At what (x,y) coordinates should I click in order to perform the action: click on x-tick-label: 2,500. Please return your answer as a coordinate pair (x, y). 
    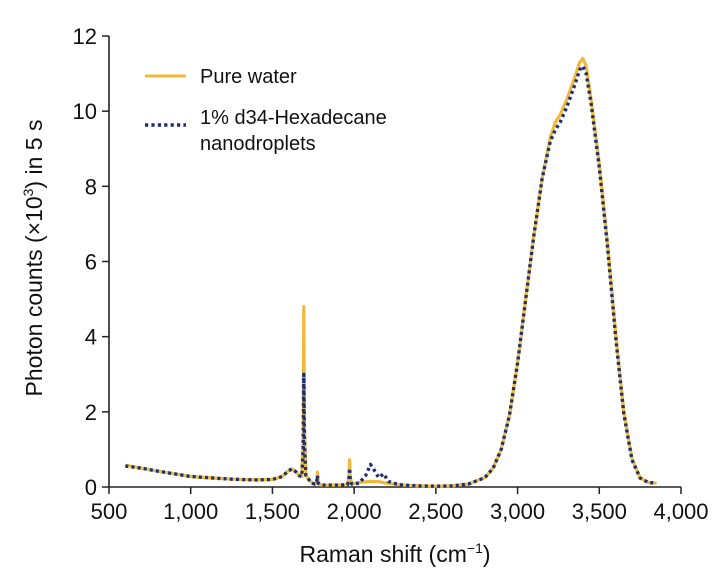
    Looking at the image, I should click on (435, 511).